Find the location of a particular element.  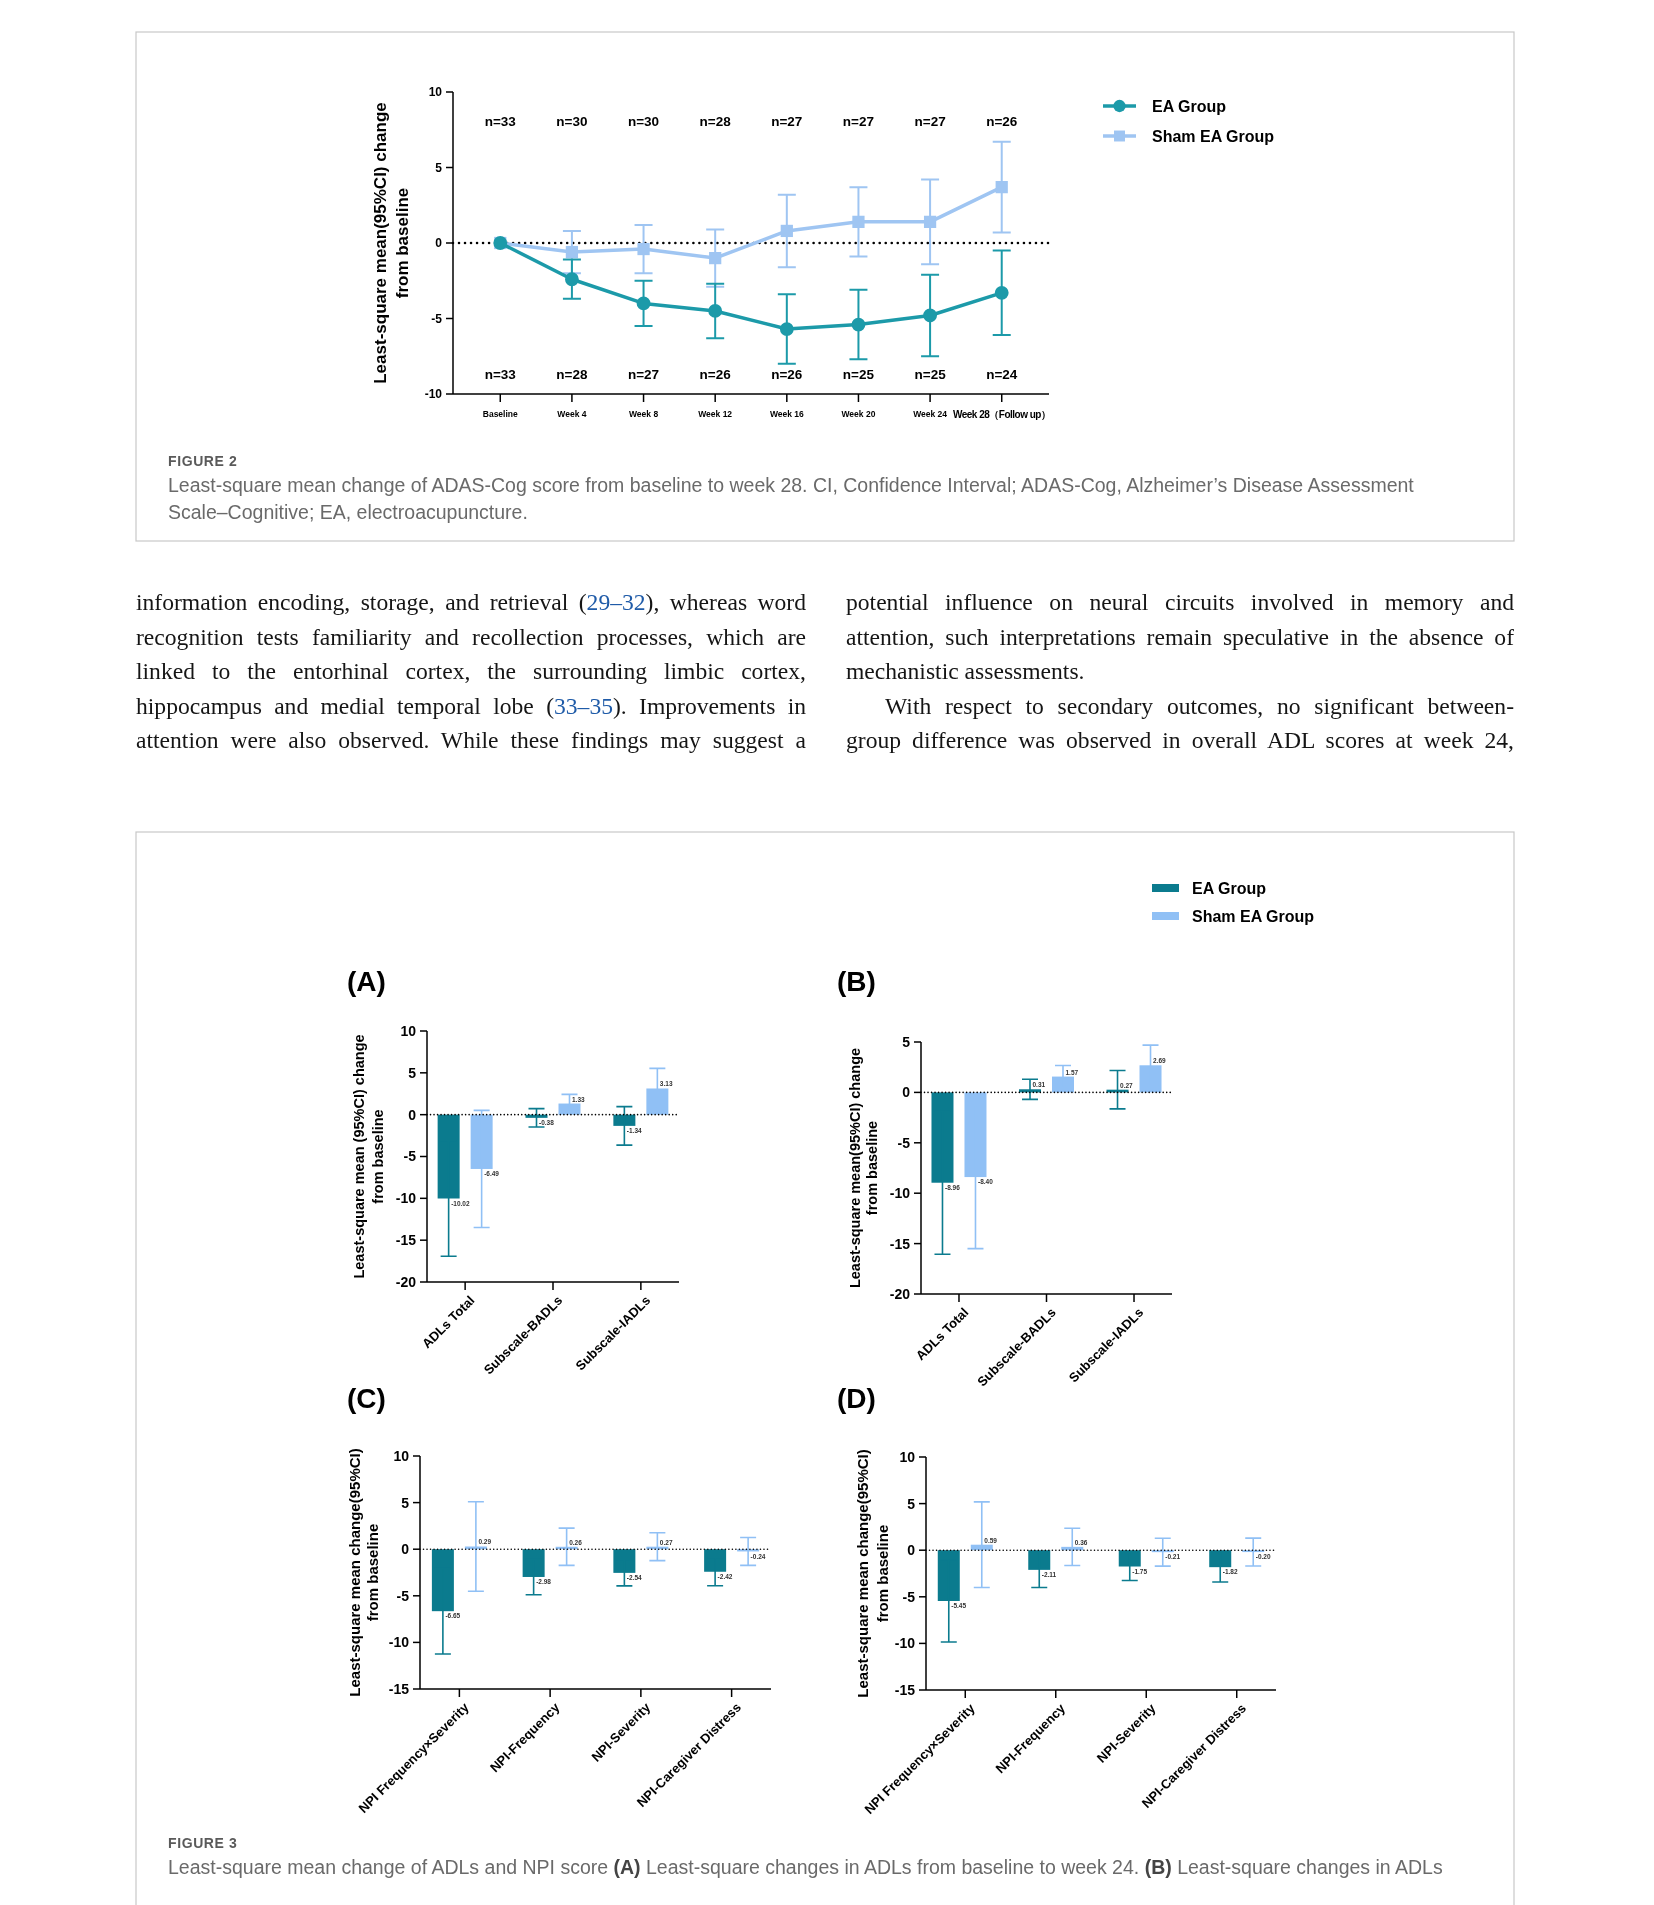

caption: FIGURE 3 is located at coordinates (203, 1843).